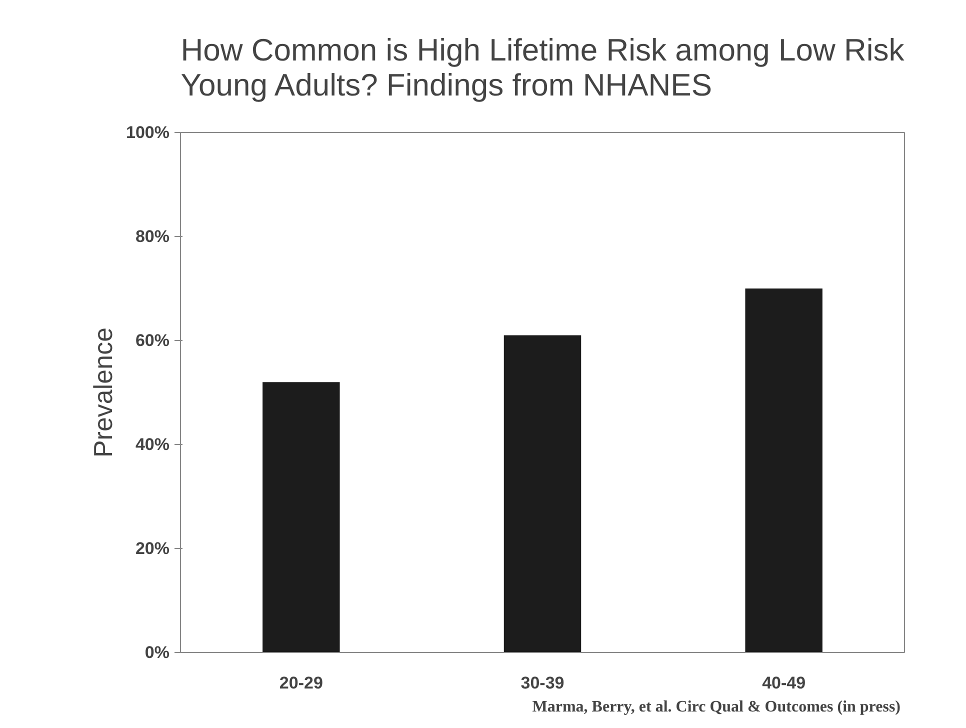  I want to click on x-tick-label: 20-29, so click(301, 683).